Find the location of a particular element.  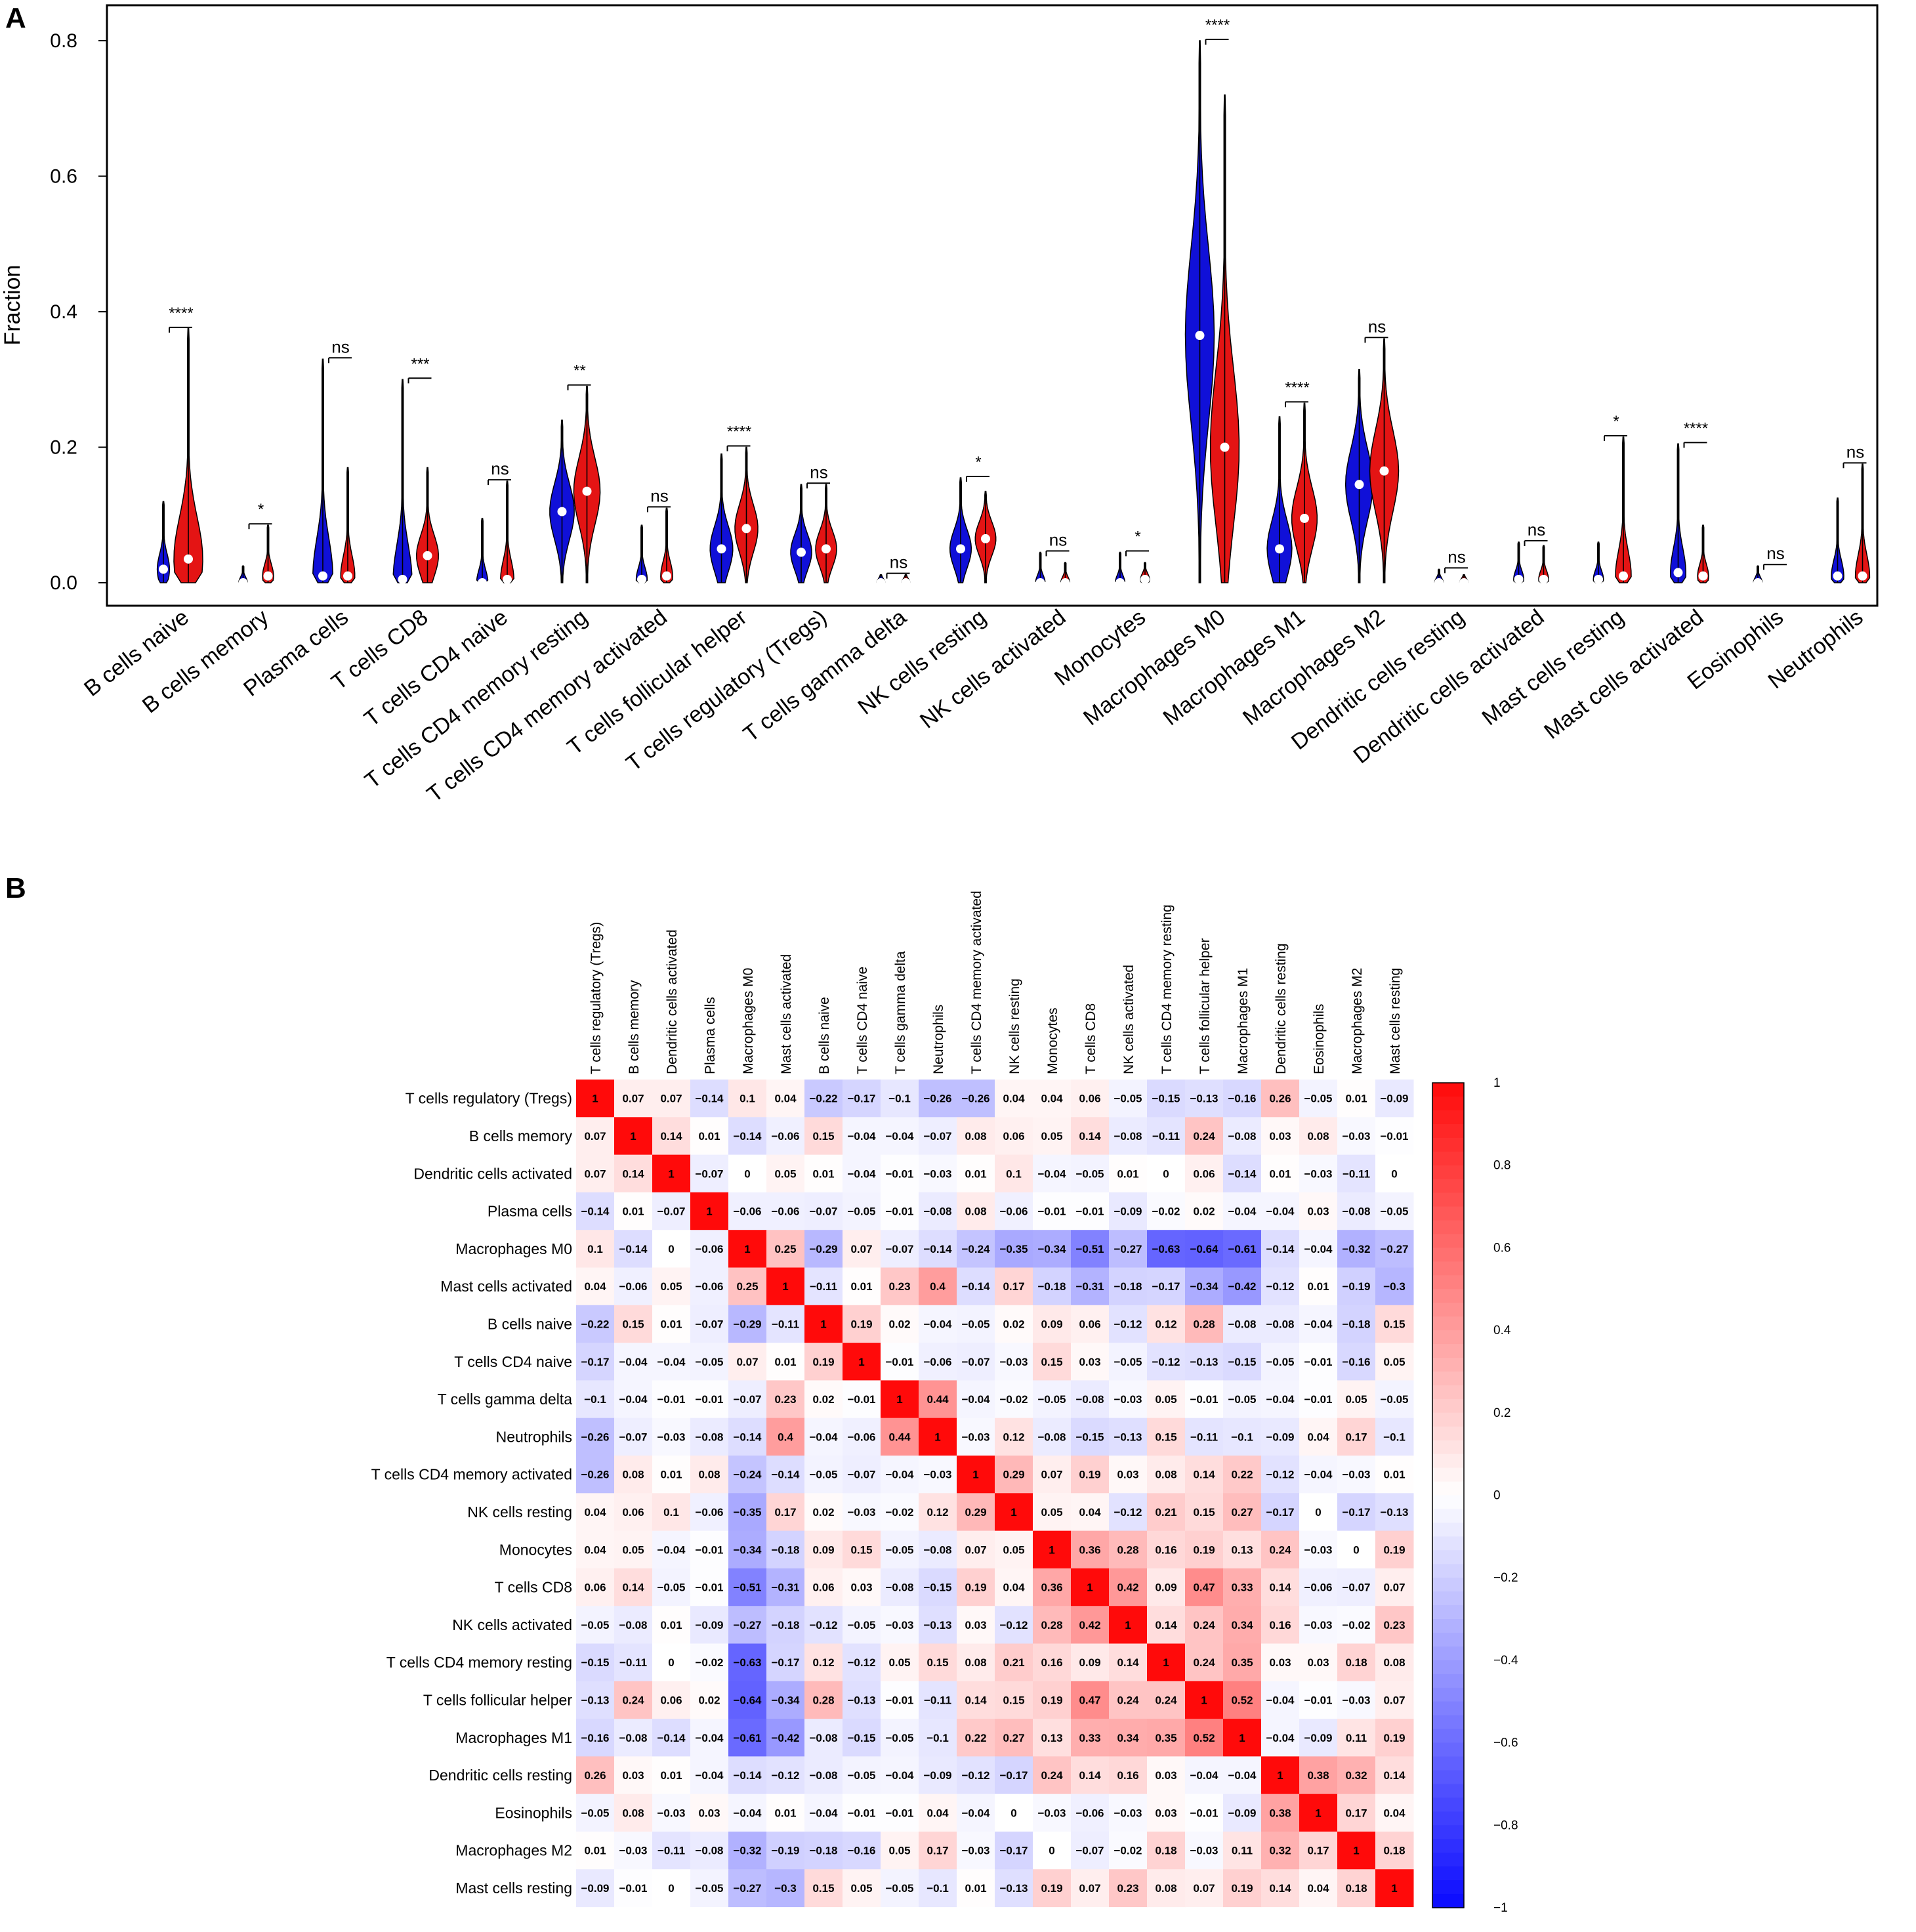

heatmap-value-label: −0.32 is located at coordinates (747, 1851).